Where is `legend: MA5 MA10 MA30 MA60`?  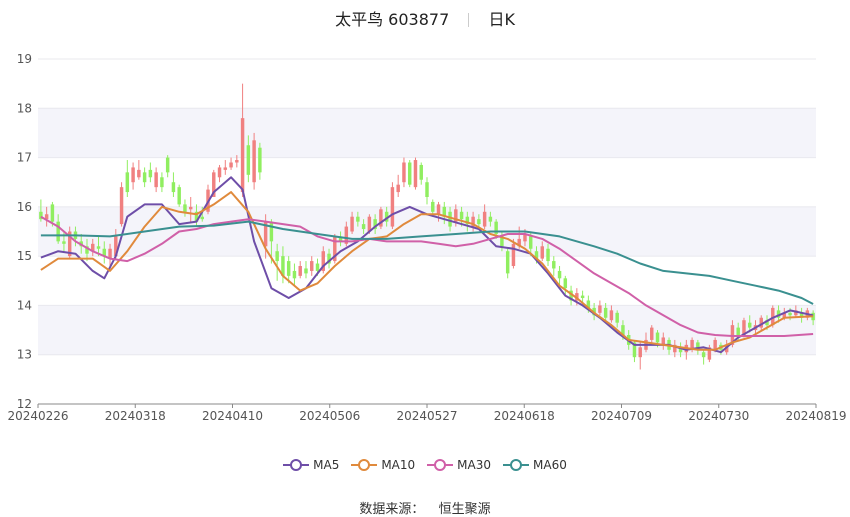
legend: MA5 MA10 MA30 MA60 is located at coordinates (425, 465).